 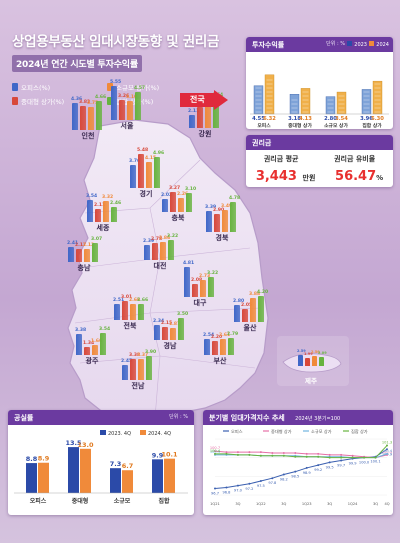 I want to click on region-value-label: 2.54, so click(x=209, y=336).